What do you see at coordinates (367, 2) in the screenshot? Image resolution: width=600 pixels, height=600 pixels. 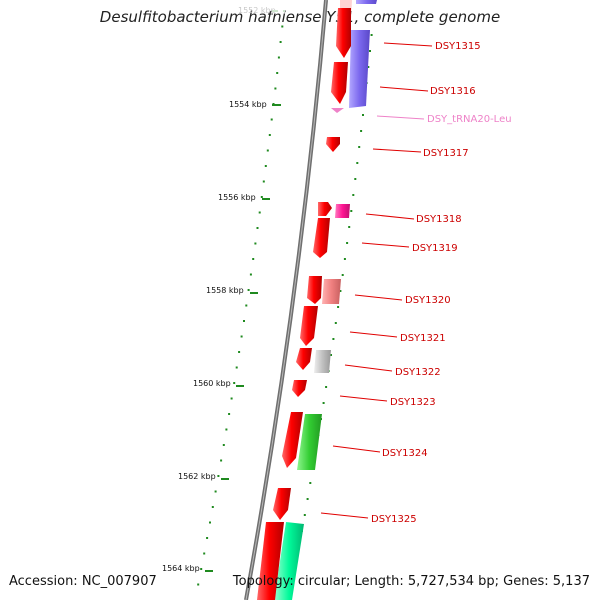 I see `cog-bar-blue` at bounding box center [367, 2].